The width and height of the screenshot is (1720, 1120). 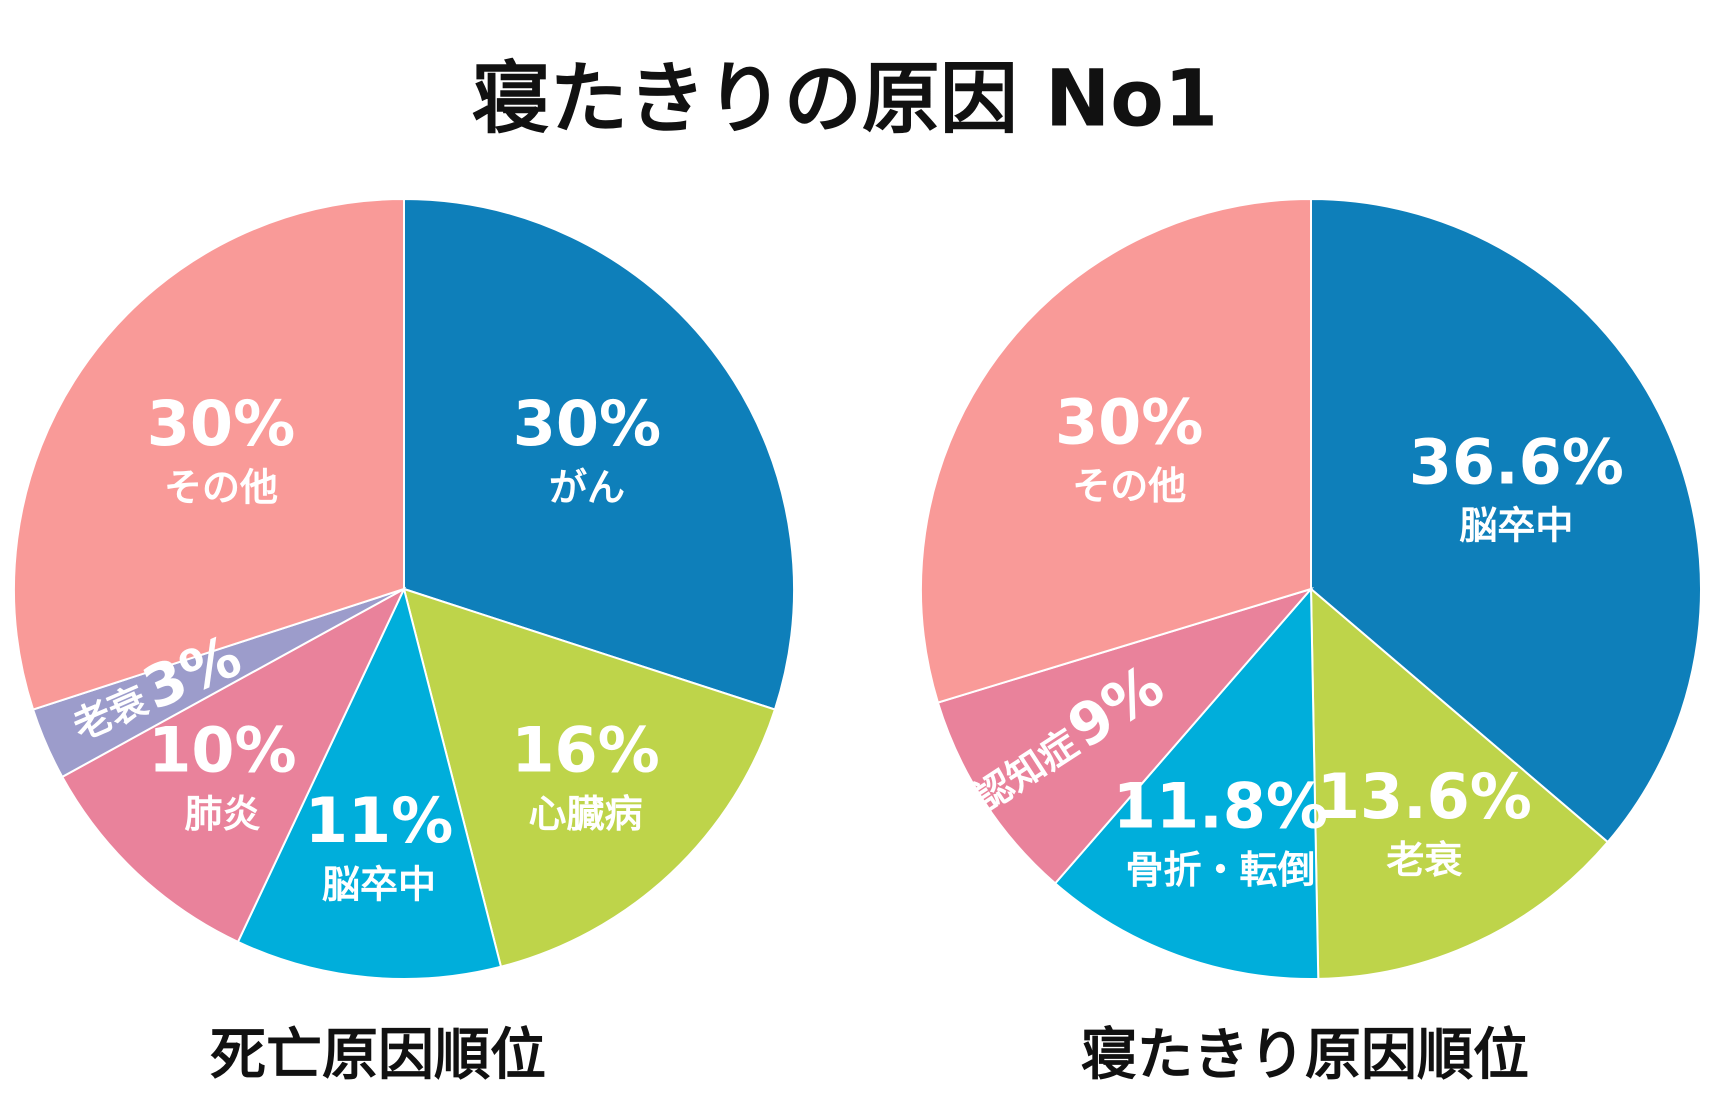 I want to click on chart-title: 死亡原因順位, so click(x=378, y=1055).